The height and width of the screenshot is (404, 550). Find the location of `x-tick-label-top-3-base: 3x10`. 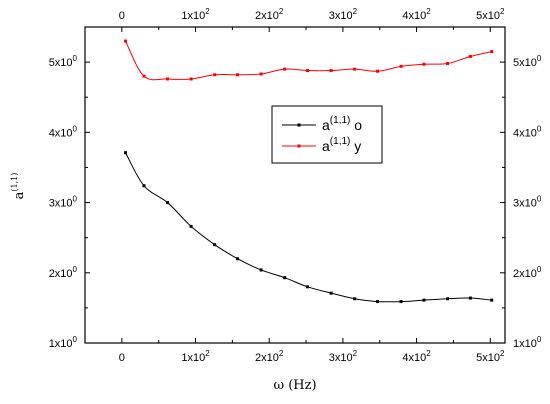

x-tick-label-top-3-base: 3x10 is located at coordinates (341, 16).